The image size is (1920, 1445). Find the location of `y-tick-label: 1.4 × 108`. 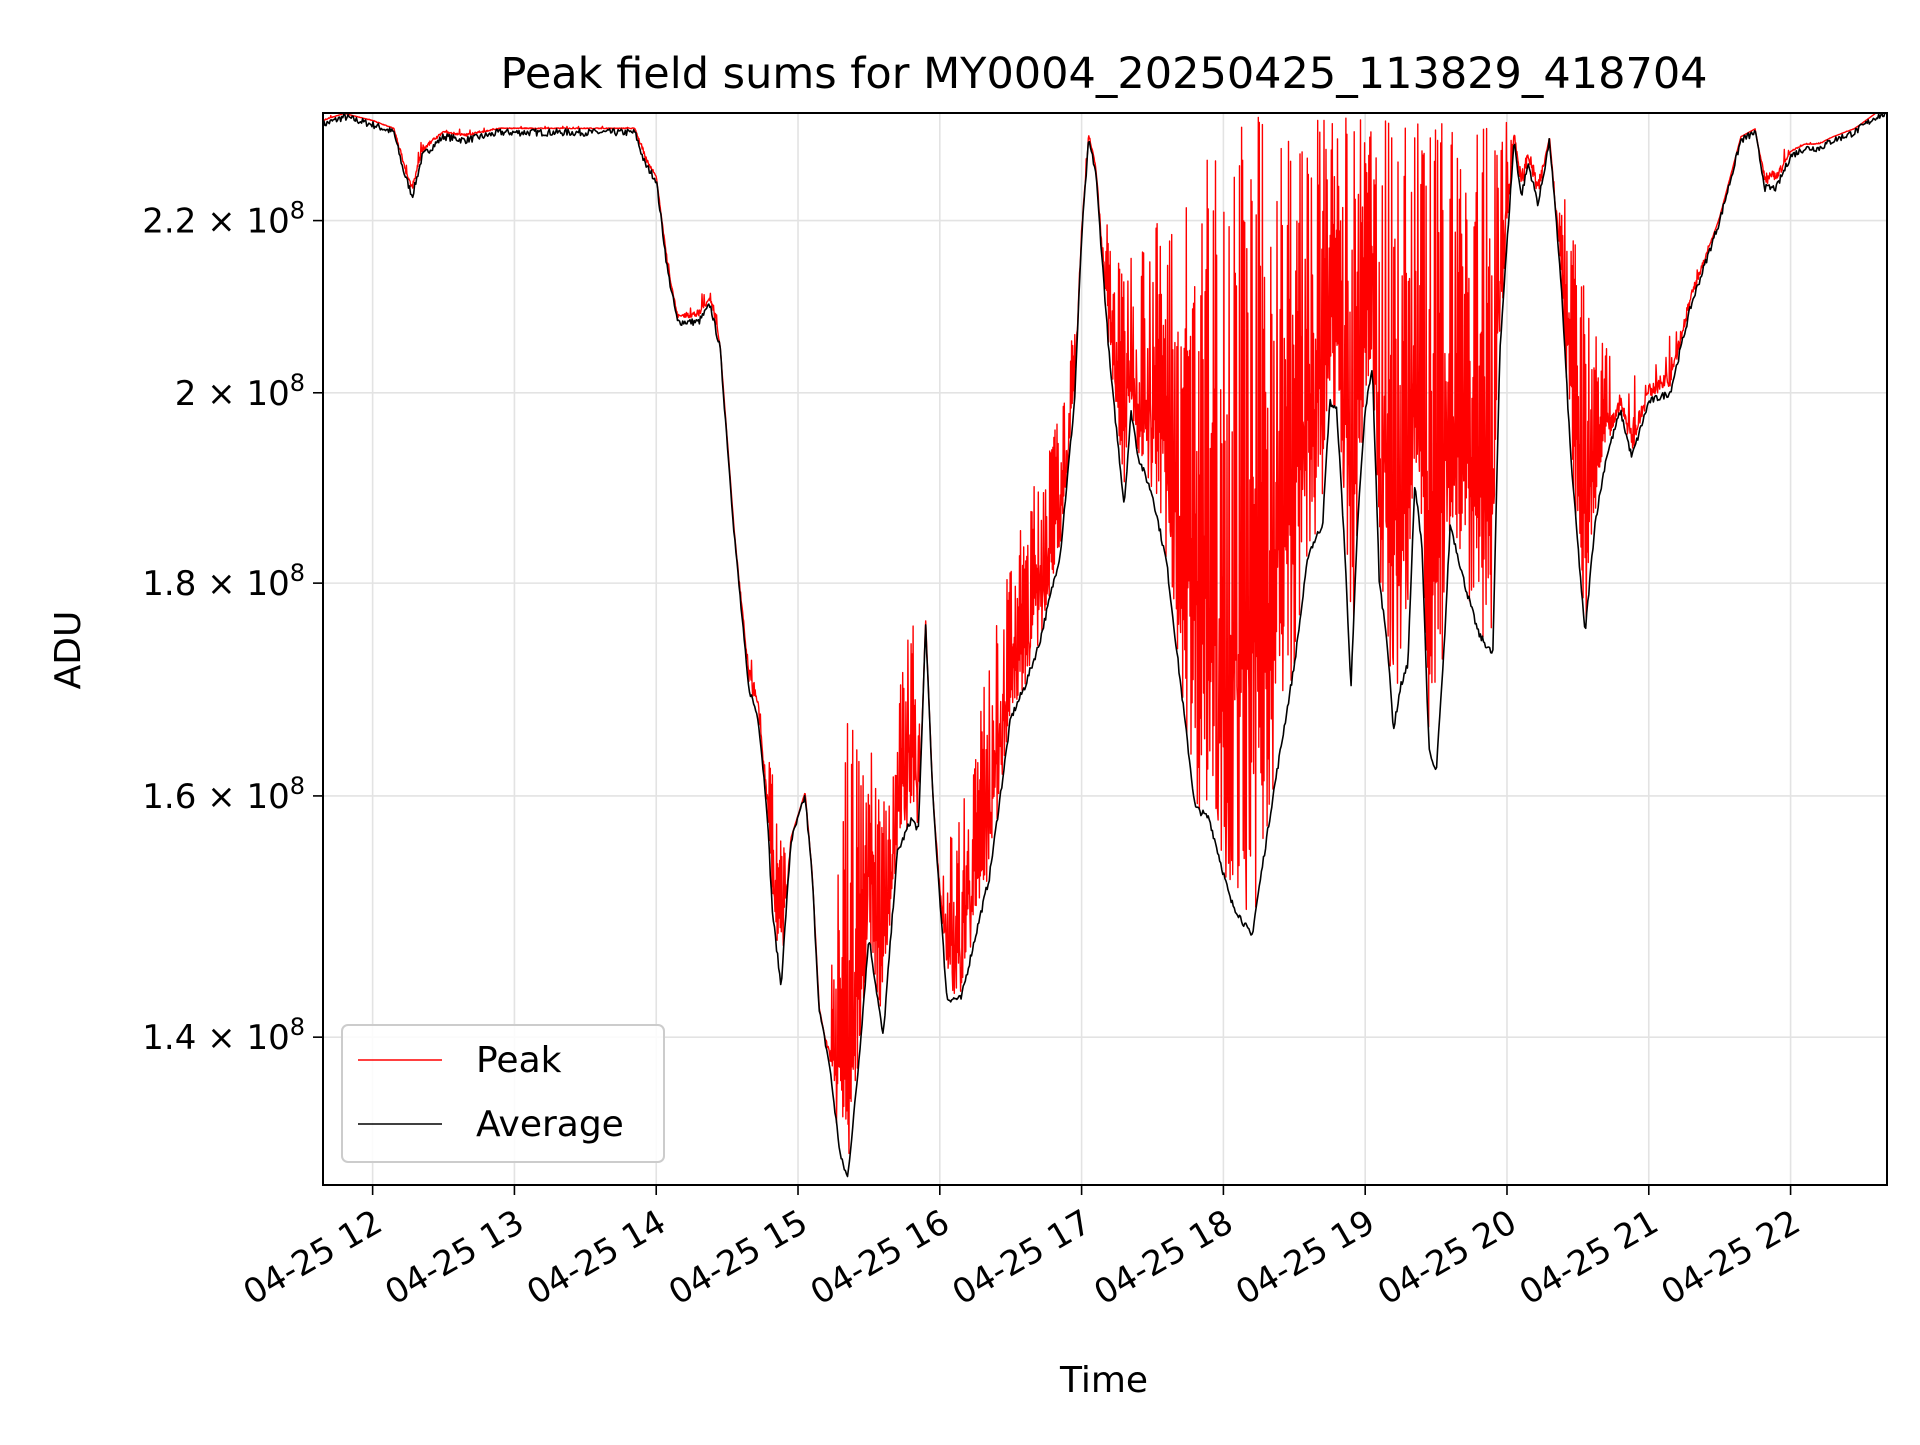

y-tick-label: 1.4 × 108 is located at coordinates (223, 1035).